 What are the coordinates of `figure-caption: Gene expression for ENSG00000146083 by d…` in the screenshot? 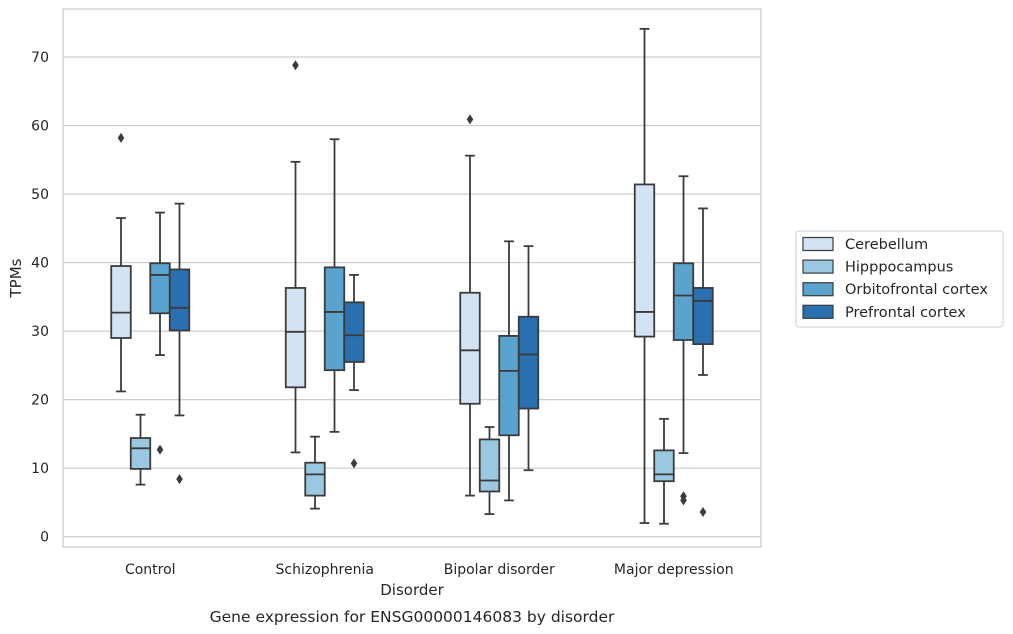 It's located at (412, 617).